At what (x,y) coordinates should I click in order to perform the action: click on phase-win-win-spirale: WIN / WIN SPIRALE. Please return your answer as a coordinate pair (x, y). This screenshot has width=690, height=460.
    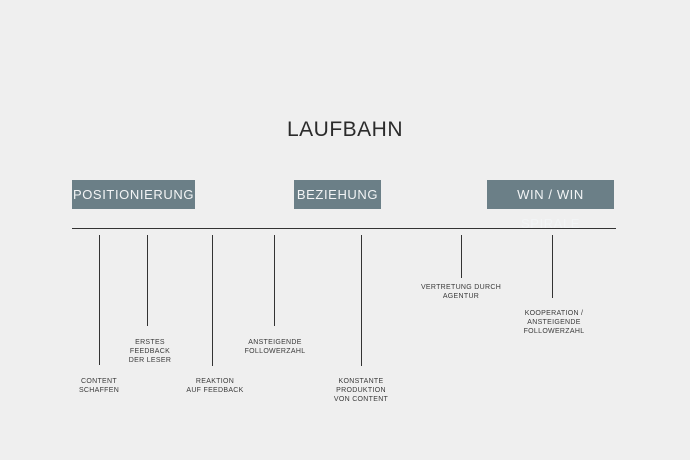
    Looking at the image, I should click on (550, 205).